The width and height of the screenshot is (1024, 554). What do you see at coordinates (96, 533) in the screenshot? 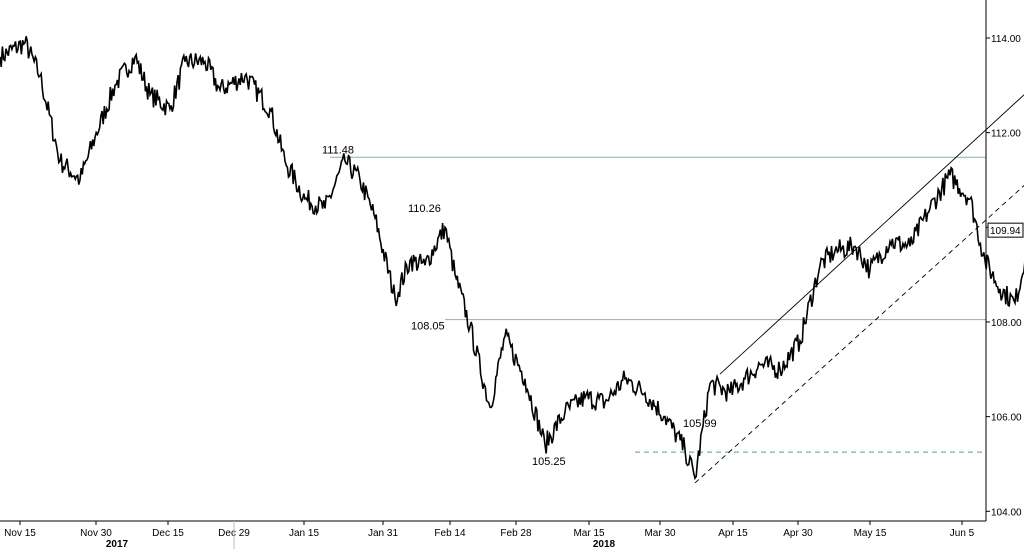
I see `x-tick-label: Nov 30` at bounding box center [96, 533].